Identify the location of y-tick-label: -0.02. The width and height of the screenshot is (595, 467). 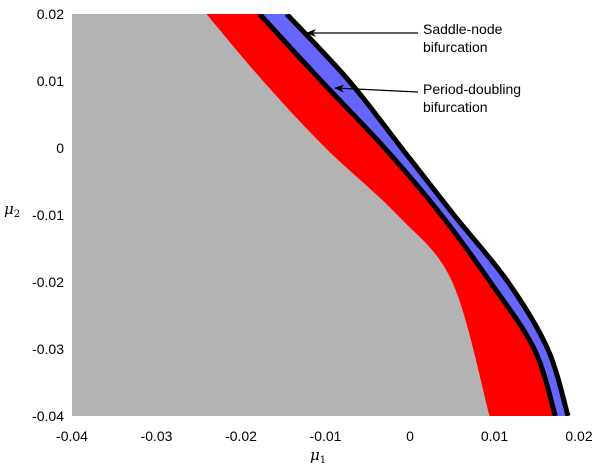
(48, 282).